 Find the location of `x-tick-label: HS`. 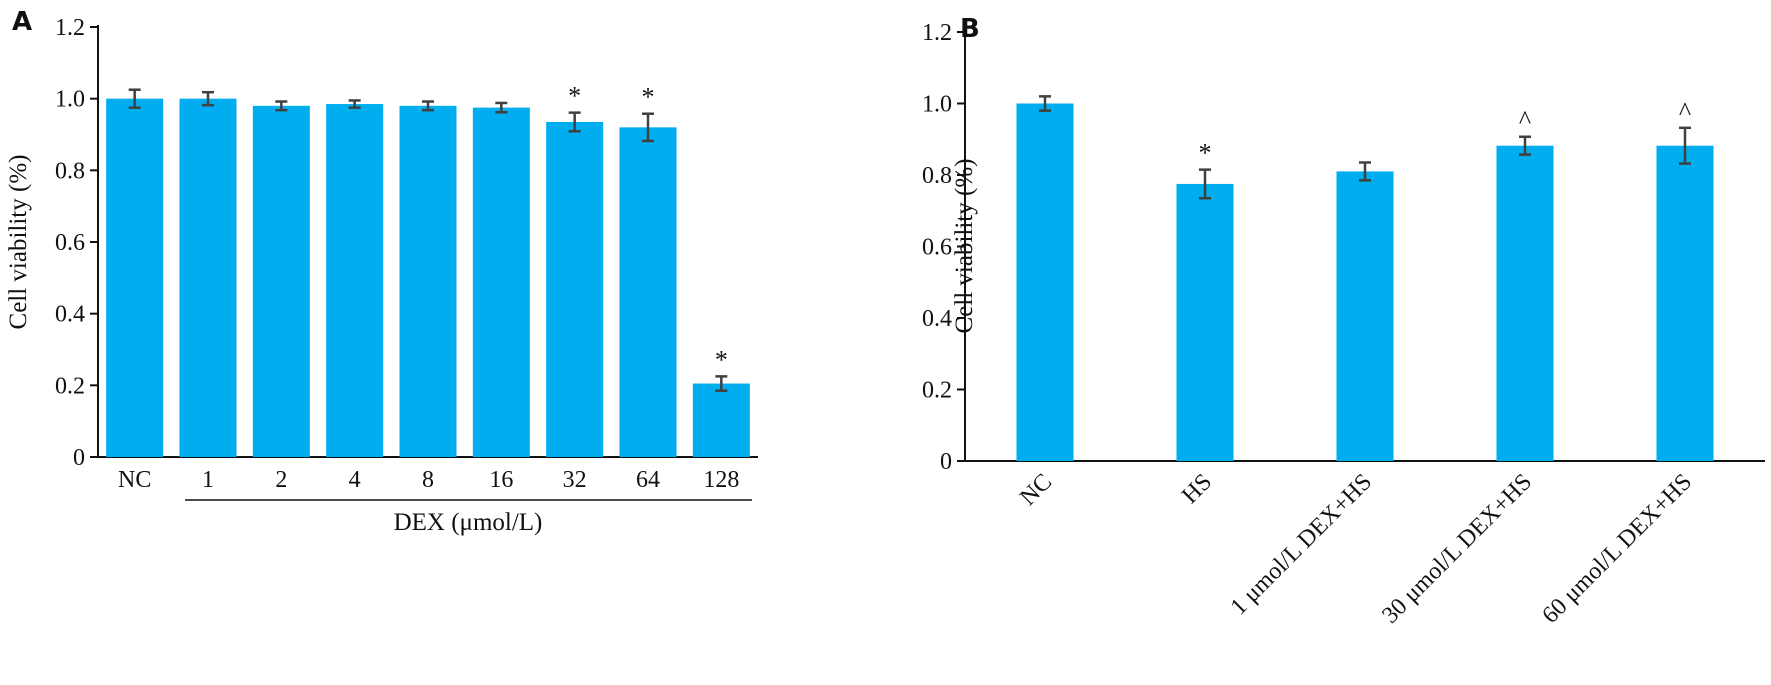

x-tick-label: HS is located at coordinates (1197, 489).